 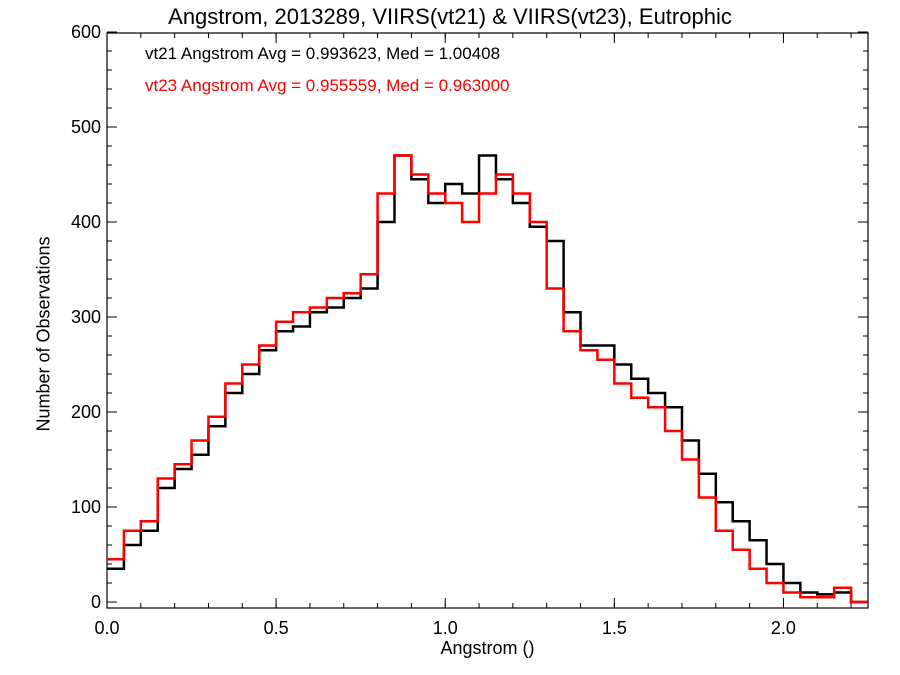 What do you see at coordinates (783, 628) in the screenshot?
I see `x-tick-label: 2.0` at bounding box center [783, 628].